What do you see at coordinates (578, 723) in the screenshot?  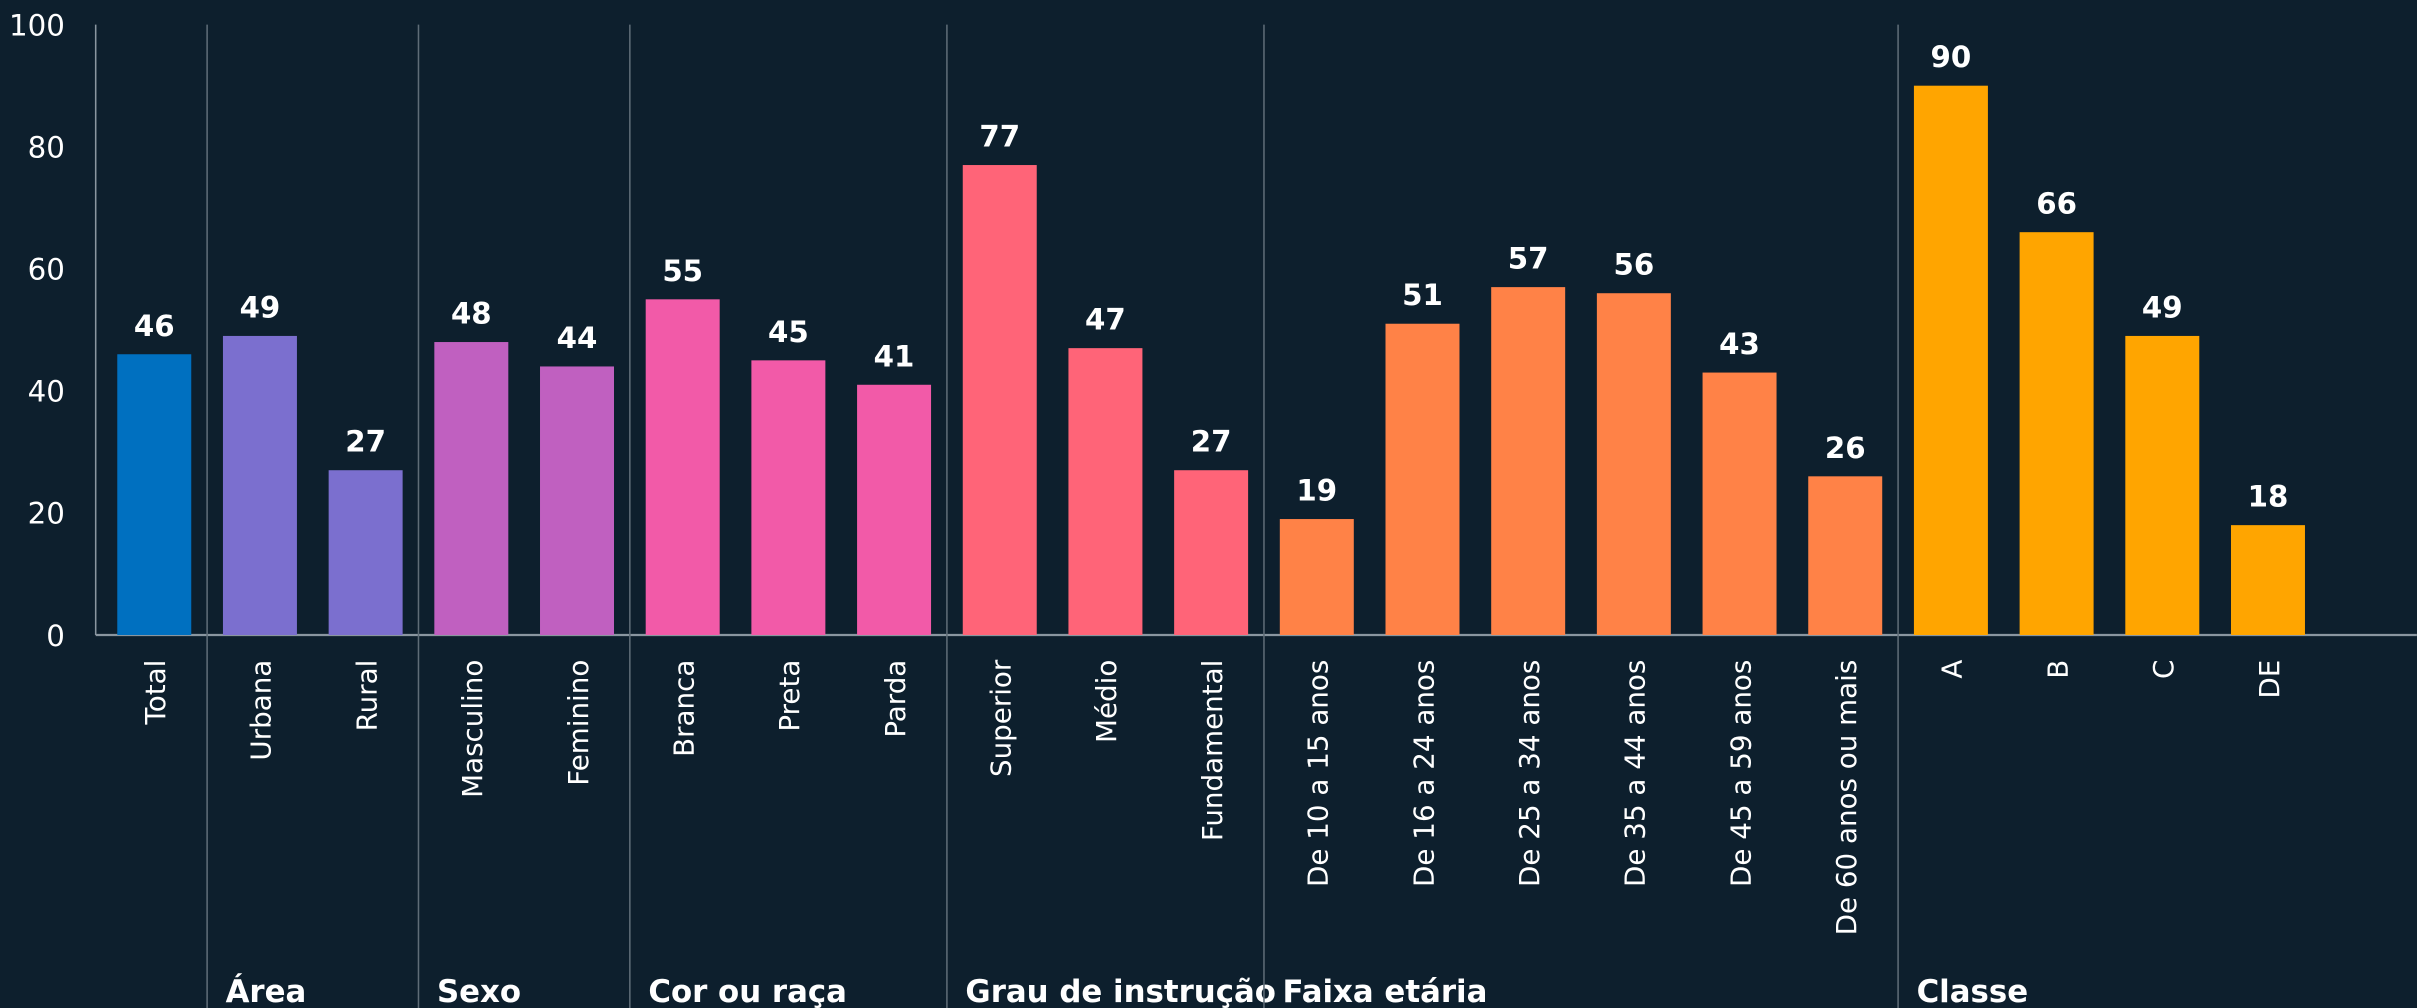 I see `x-tick-label: Feminino` at bounding box center [578, 723].